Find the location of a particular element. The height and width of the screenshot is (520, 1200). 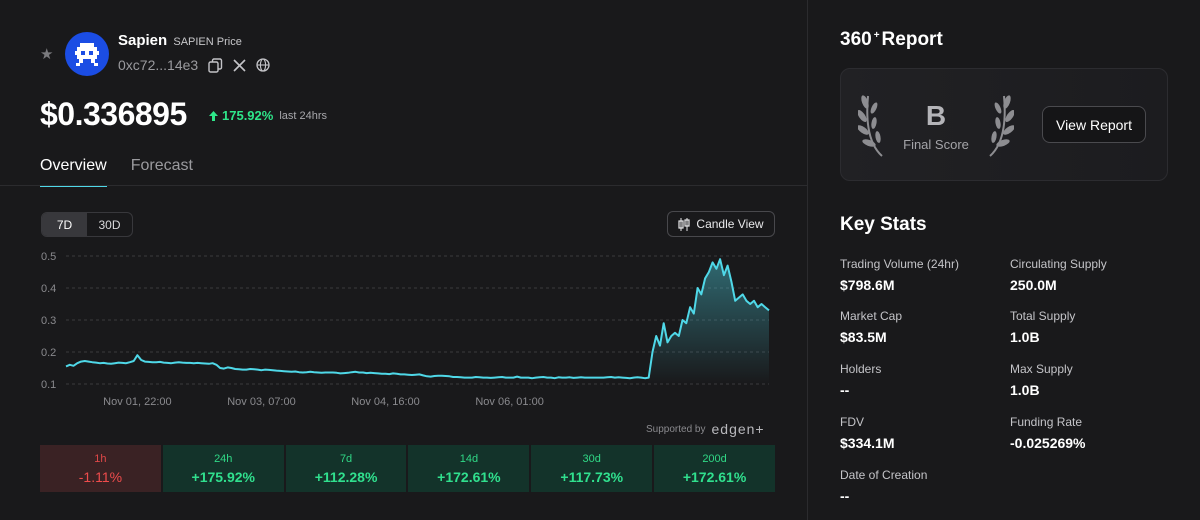

report-title: 360 + Report is located at coordinates (891, 40).